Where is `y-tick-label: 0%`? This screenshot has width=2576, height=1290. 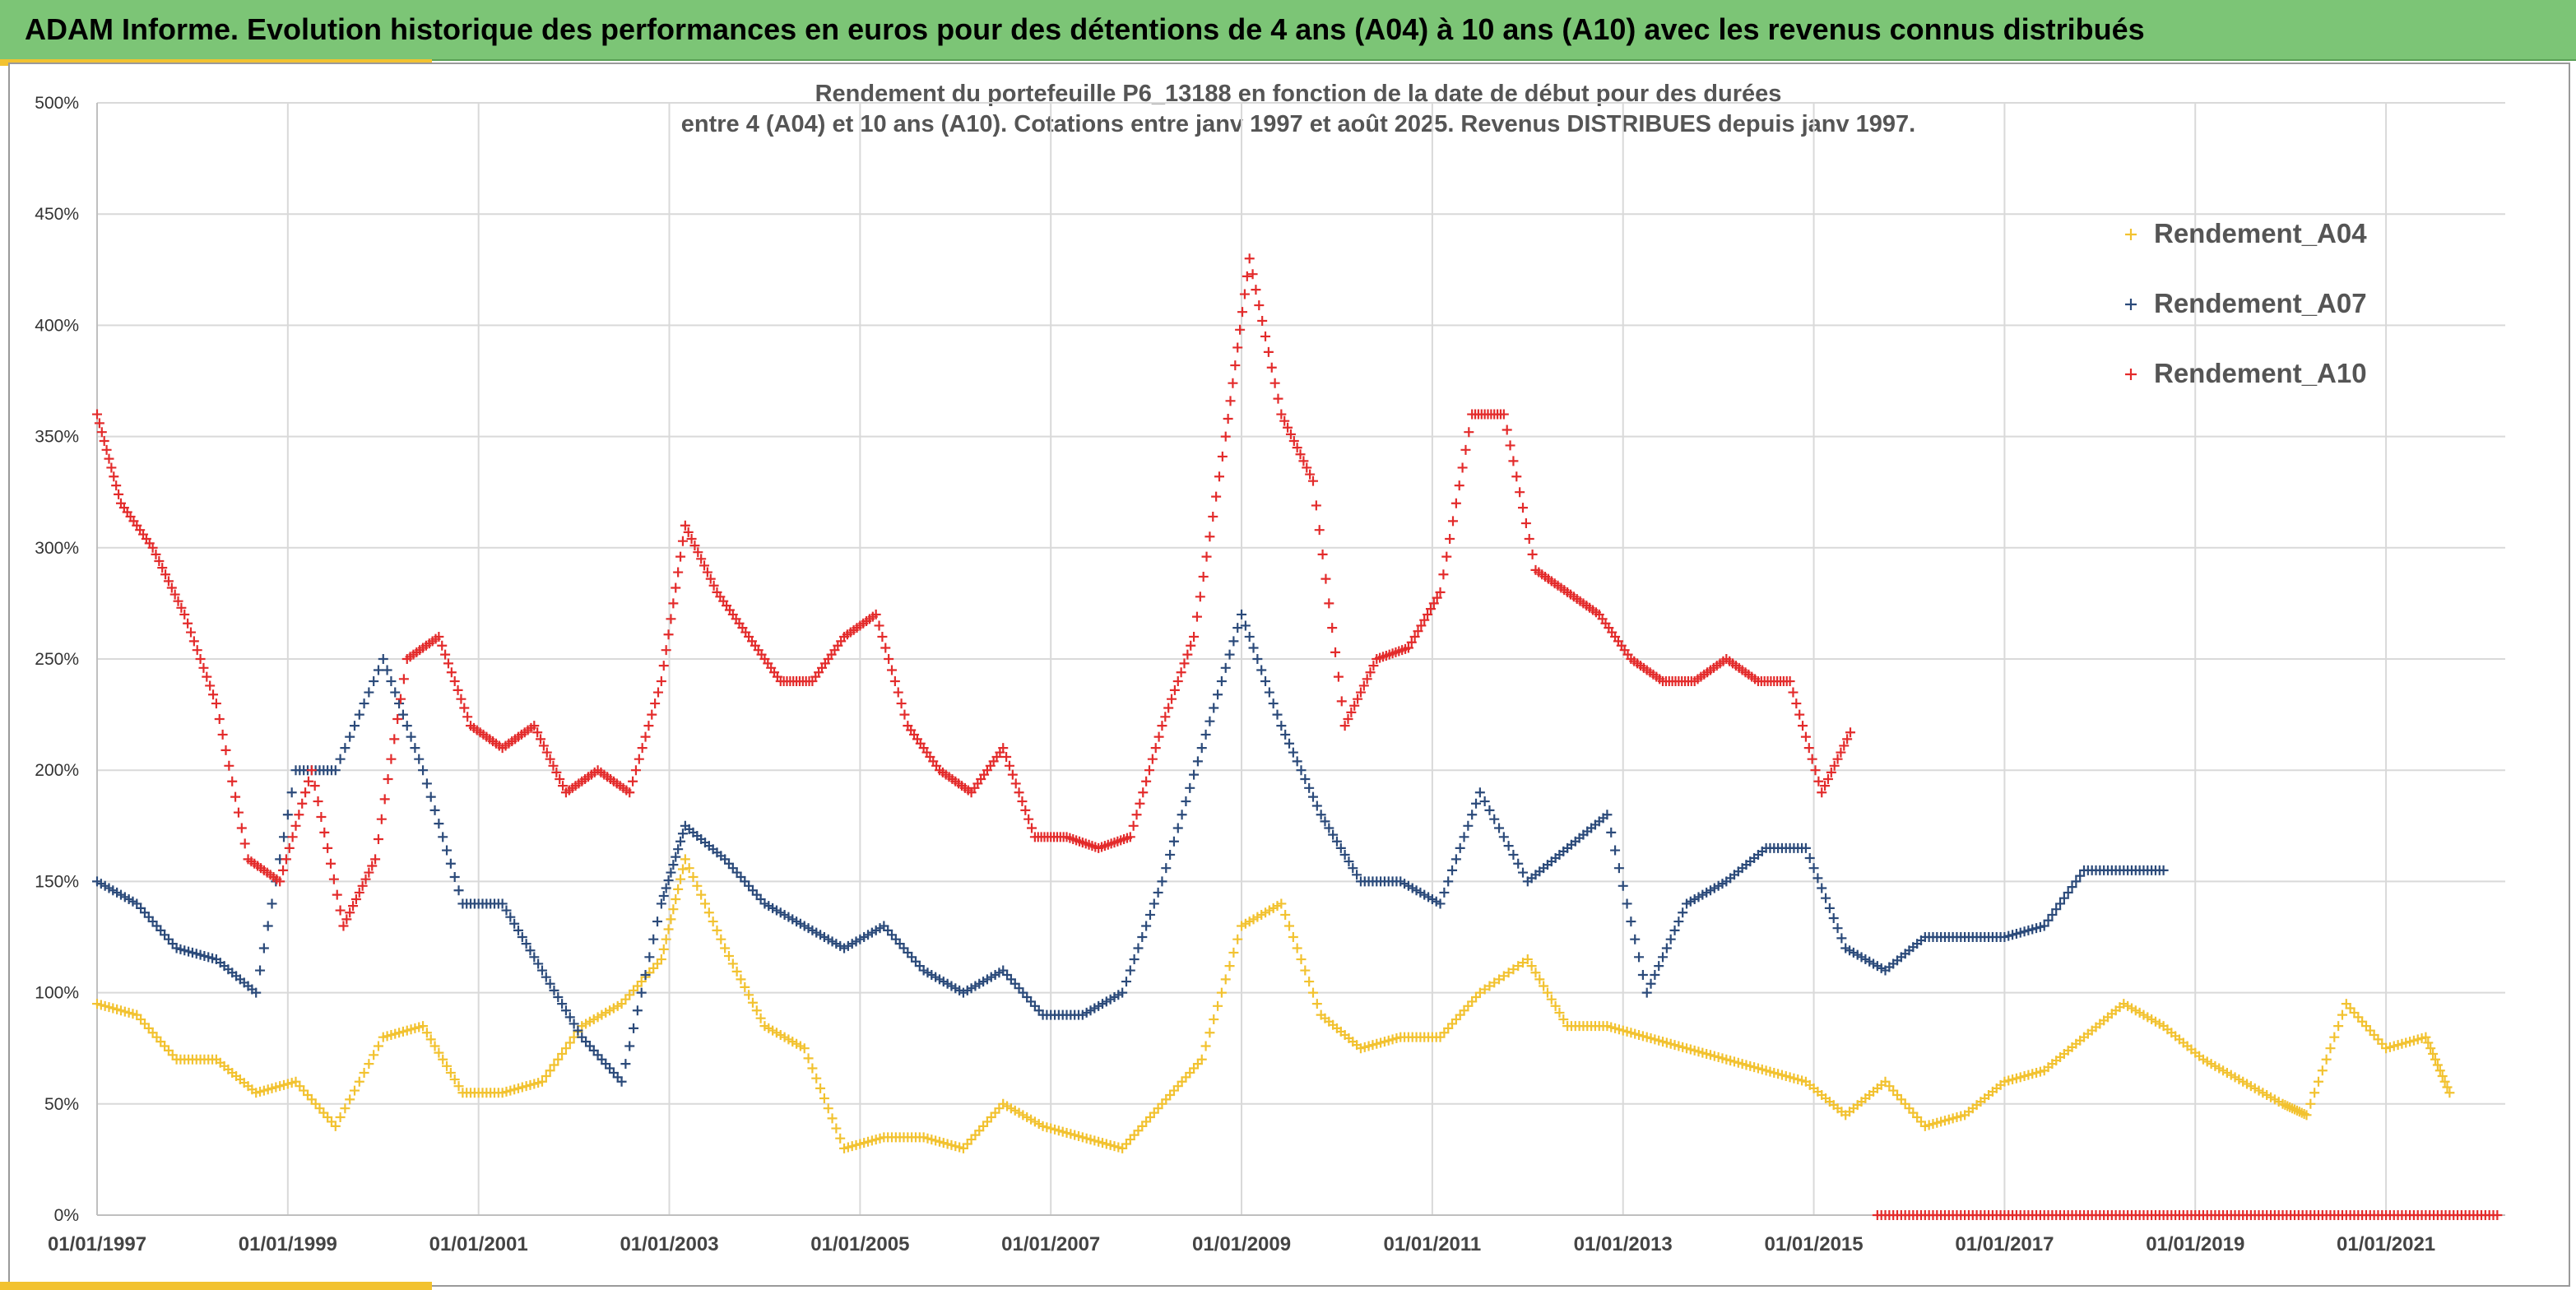 y-tick-label: 0% is located at coordinates (66, 1215).